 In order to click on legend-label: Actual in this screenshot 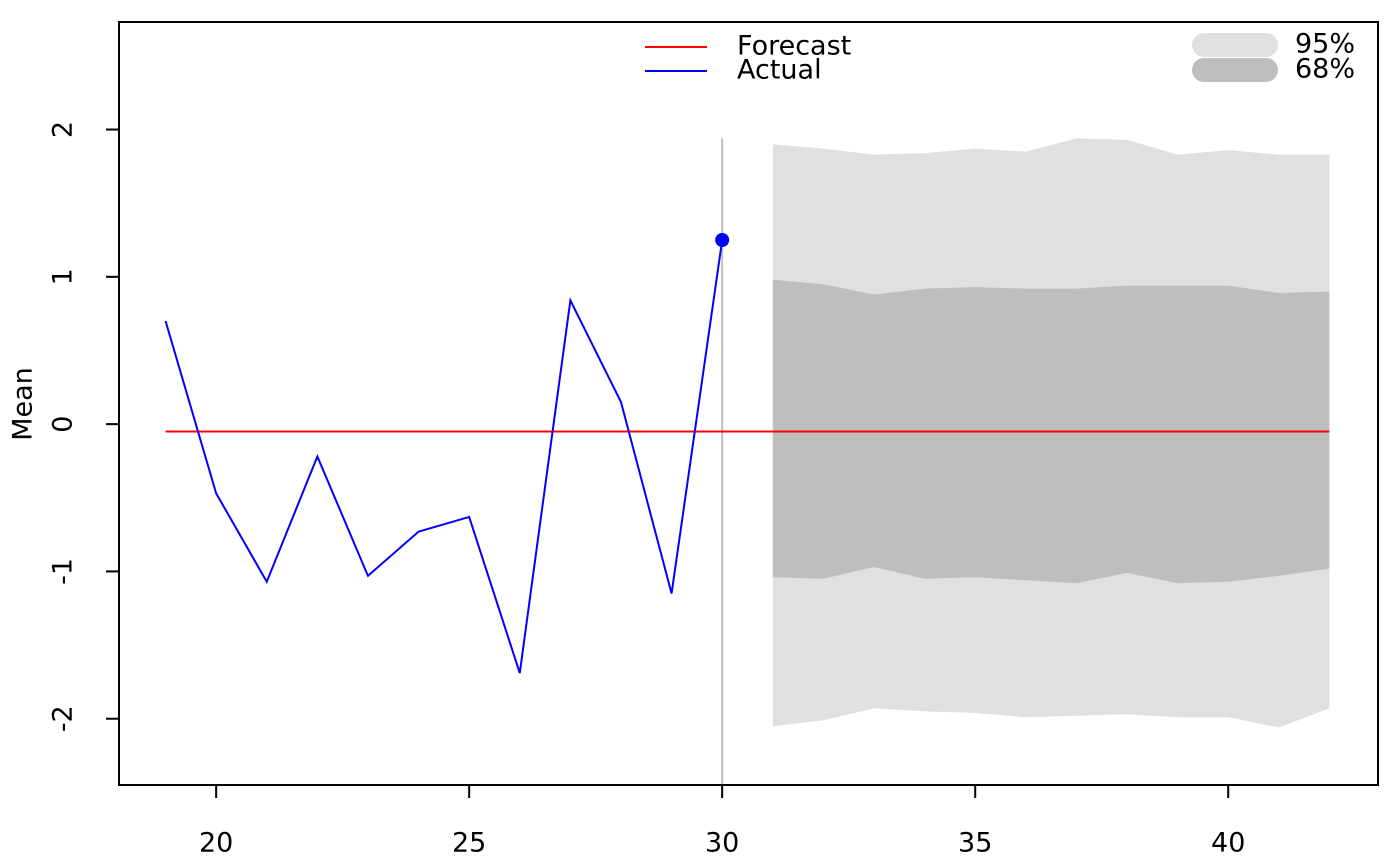, I will do `click(779, 70)`.